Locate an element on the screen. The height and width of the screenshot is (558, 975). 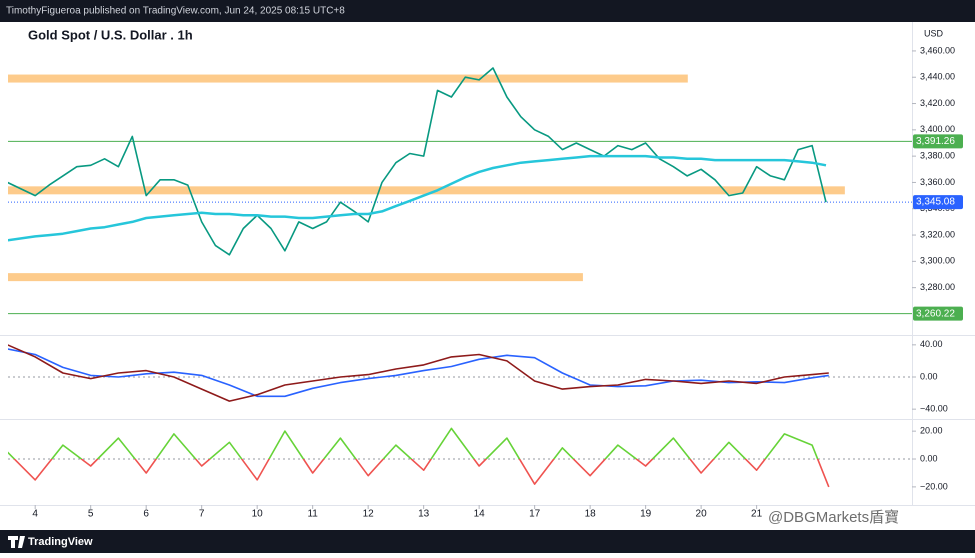
y-tick-label: 3,300.00 is located at coordinates (937, 261).